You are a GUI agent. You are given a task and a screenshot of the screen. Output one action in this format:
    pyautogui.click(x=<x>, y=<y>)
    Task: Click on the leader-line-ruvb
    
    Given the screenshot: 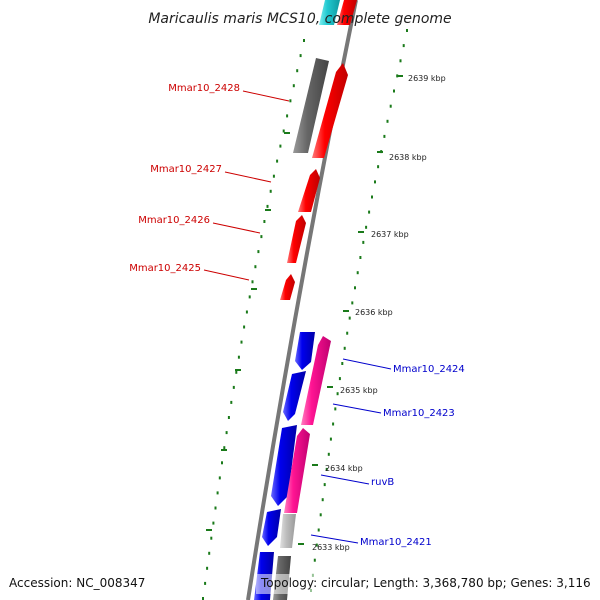 What is the action you would take?
    pyautogui.click(x=345, y=479)
    